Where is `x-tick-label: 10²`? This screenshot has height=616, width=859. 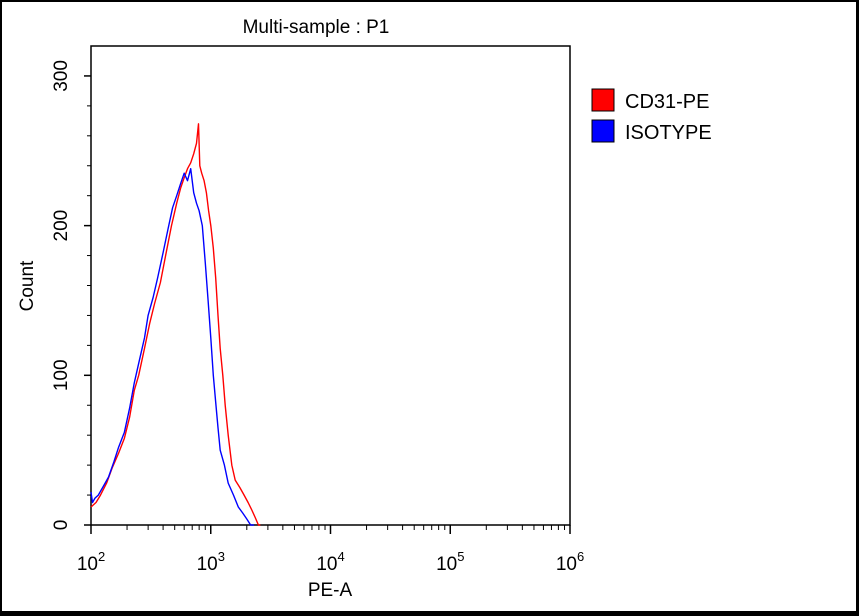
x-tick-label: 10² is located at coordinates (91, 562).